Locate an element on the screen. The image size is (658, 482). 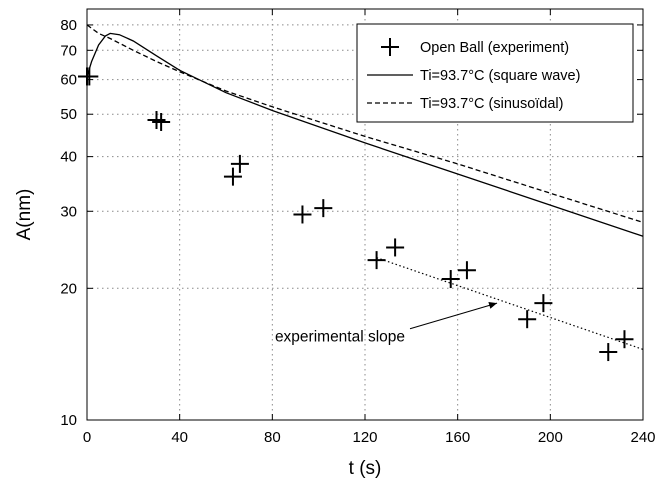
y-tick-label: 60 is located at coordinates (68, 80).